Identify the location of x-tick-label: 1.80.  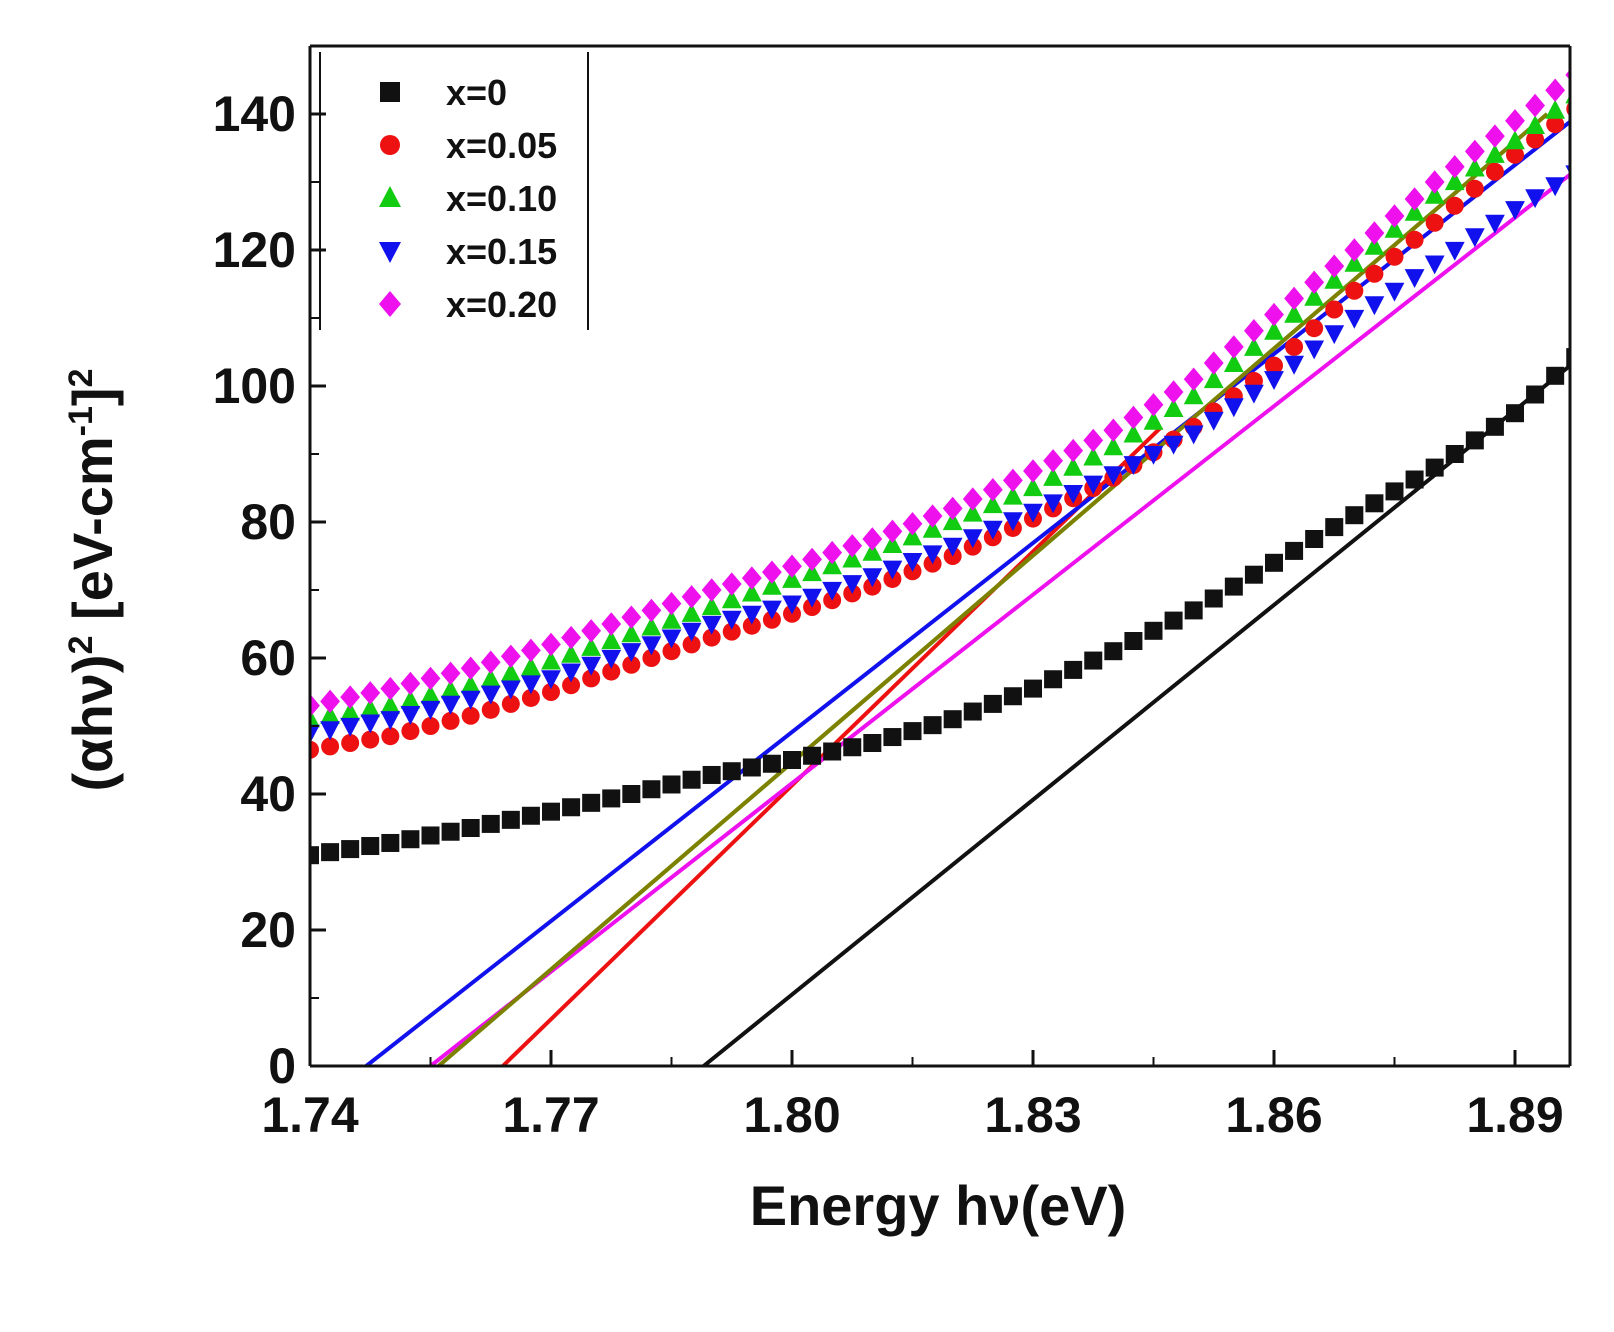
(791, 1115).